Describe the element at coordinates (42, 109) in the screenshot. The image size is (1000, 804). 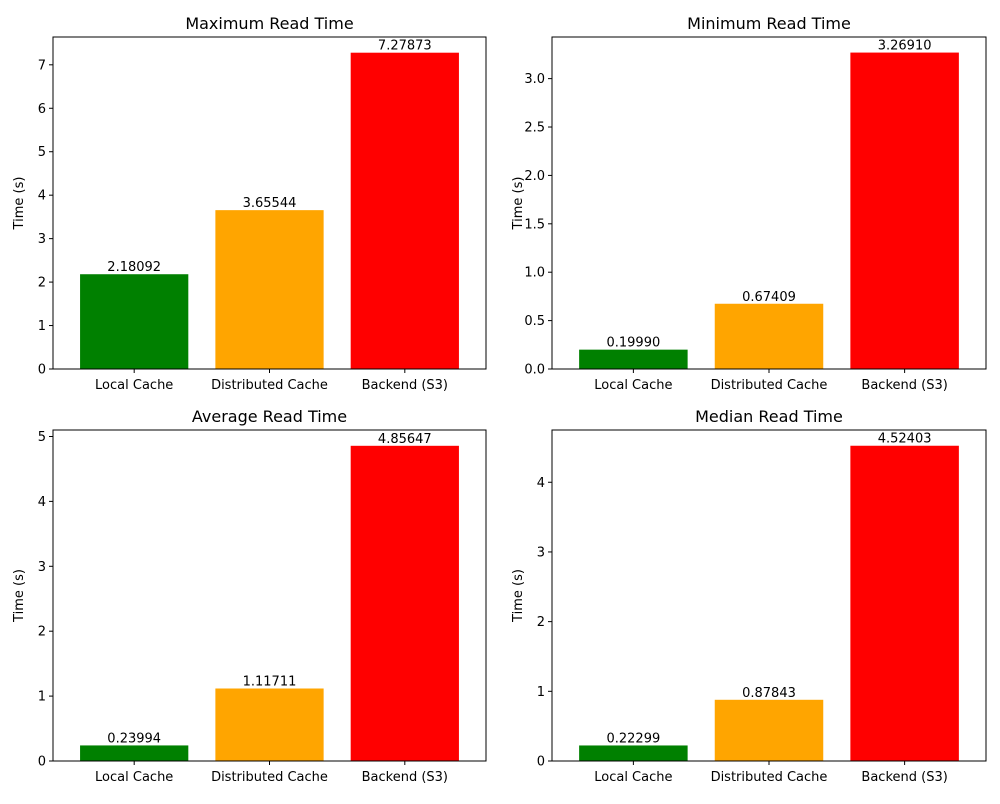
I see `y-tick-label: 6` at that location.